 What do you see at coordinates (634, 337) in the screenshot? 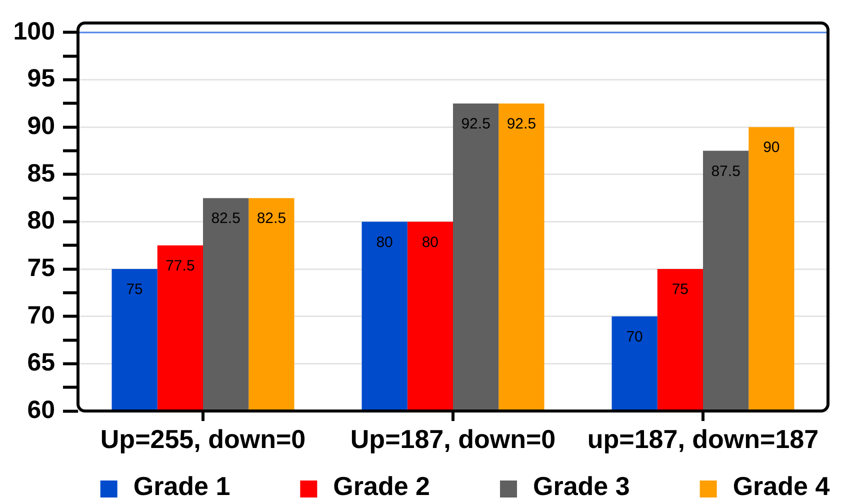
I see `data-label: 70` at bounding box center [634, 337].